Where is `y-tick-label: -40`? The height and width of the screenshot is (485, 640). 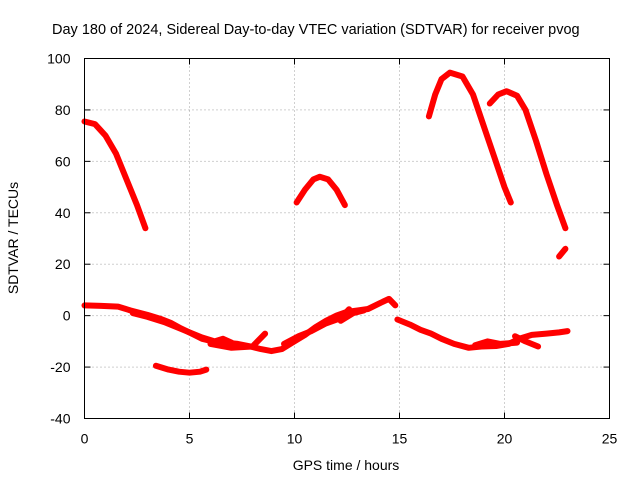
y-tick-label: -40 is located at coordinates (60, 419).